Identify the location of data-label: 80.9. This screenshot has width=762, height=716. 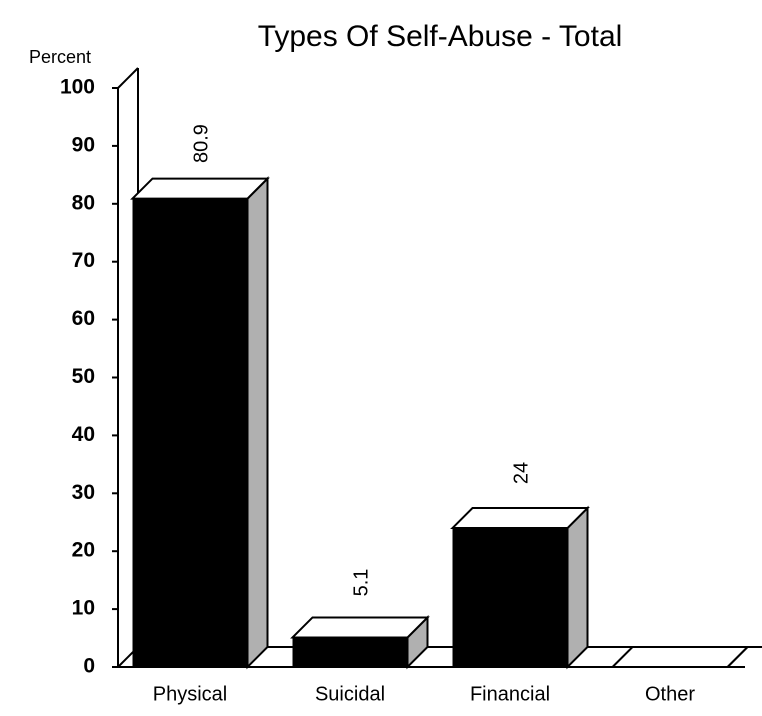
(201, 143).